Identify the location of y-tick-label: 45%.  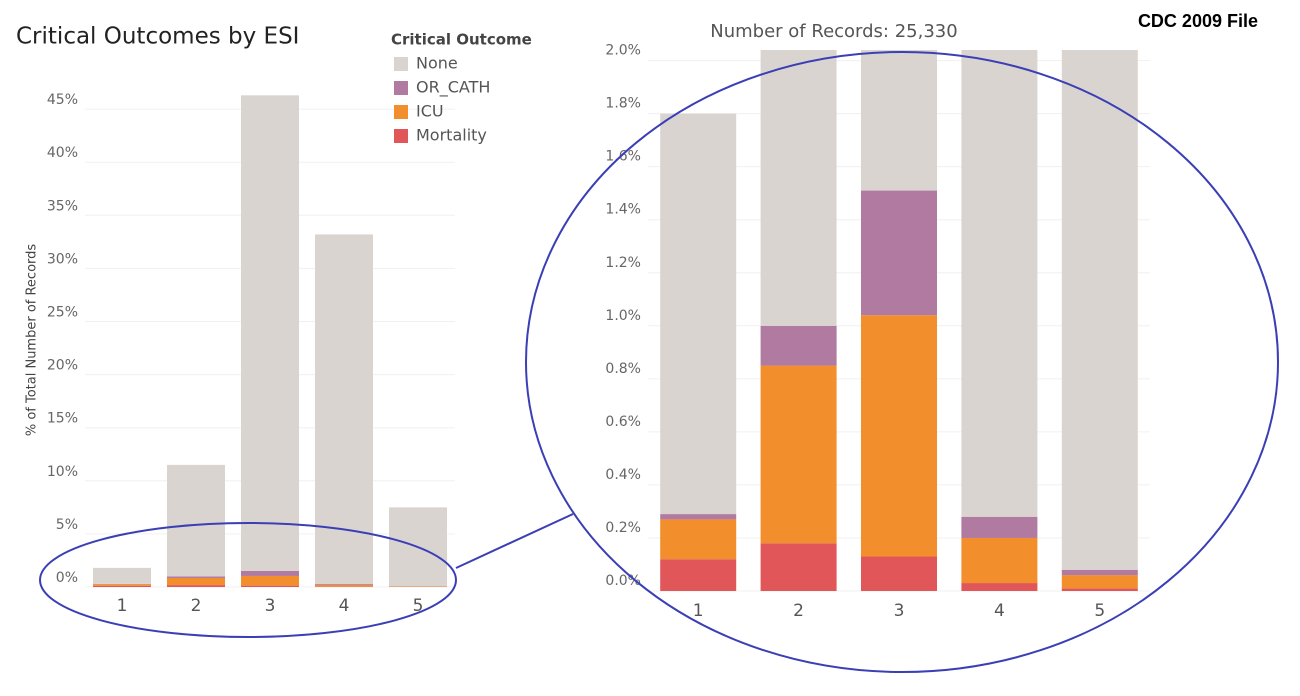
(62, 100).